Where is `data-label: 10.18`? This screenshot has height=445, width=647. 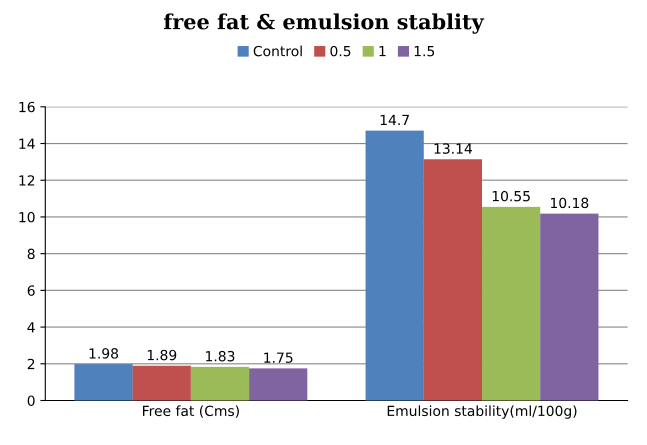
data-label: 10.18 is located at coordinates (569, 203).